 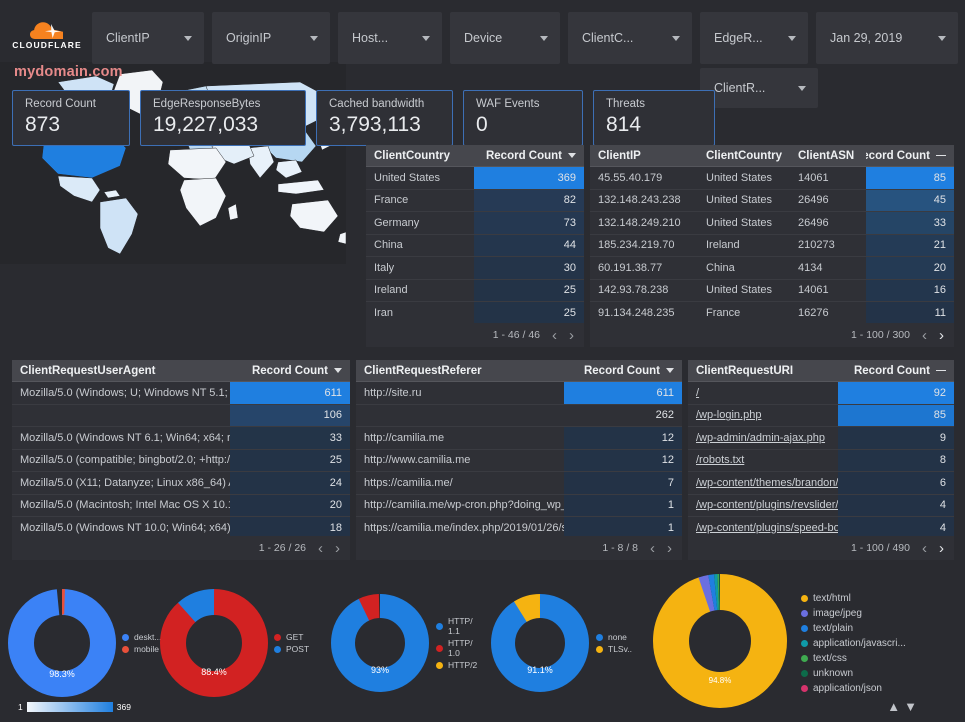 What do you see at coordinates (384, 118) in the screenshot?
I see `kpi-cached-bandwidth: Cached bandwidth 3,793,113` at bounding box center [384, 118].